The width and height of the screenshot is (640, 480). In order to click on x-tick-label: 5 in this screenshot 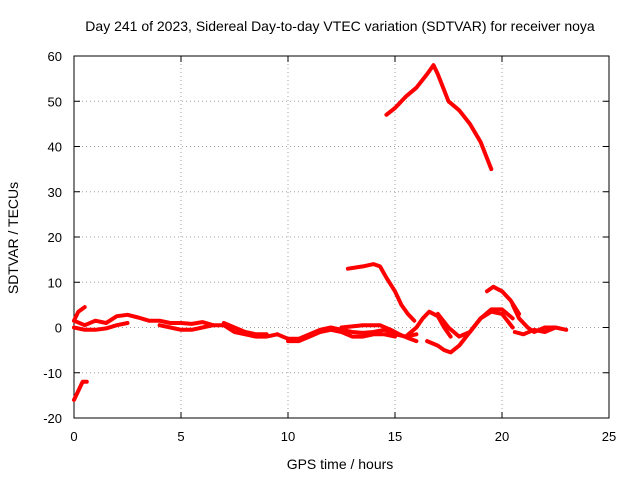, I will do `click(180, 436)`.